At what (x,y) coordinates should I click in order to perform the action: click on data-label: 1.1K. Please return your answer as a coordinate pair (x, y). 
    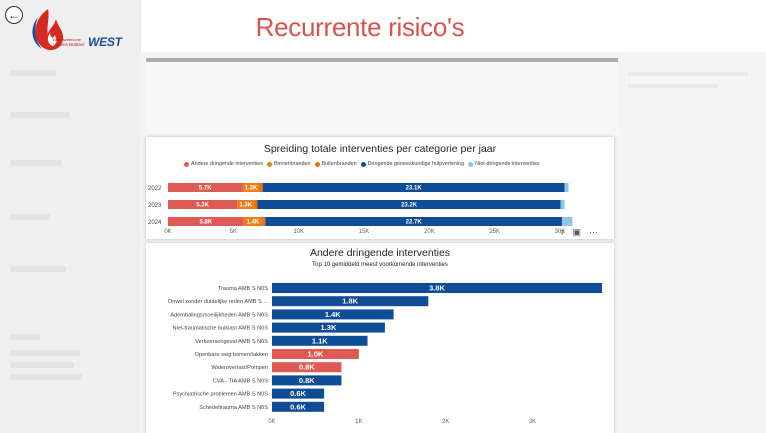
    Looking at the image, I should click on (320, 340).